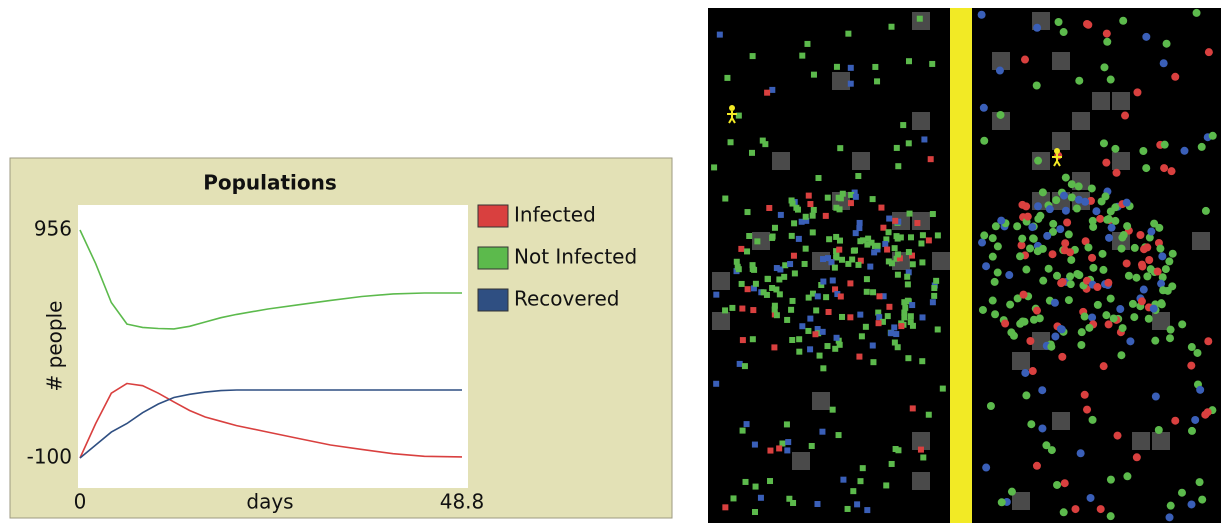 The image size is (1223, 525). Describe the element at coordinates (1057, 160) in the screenshot. I see `person` at that location.